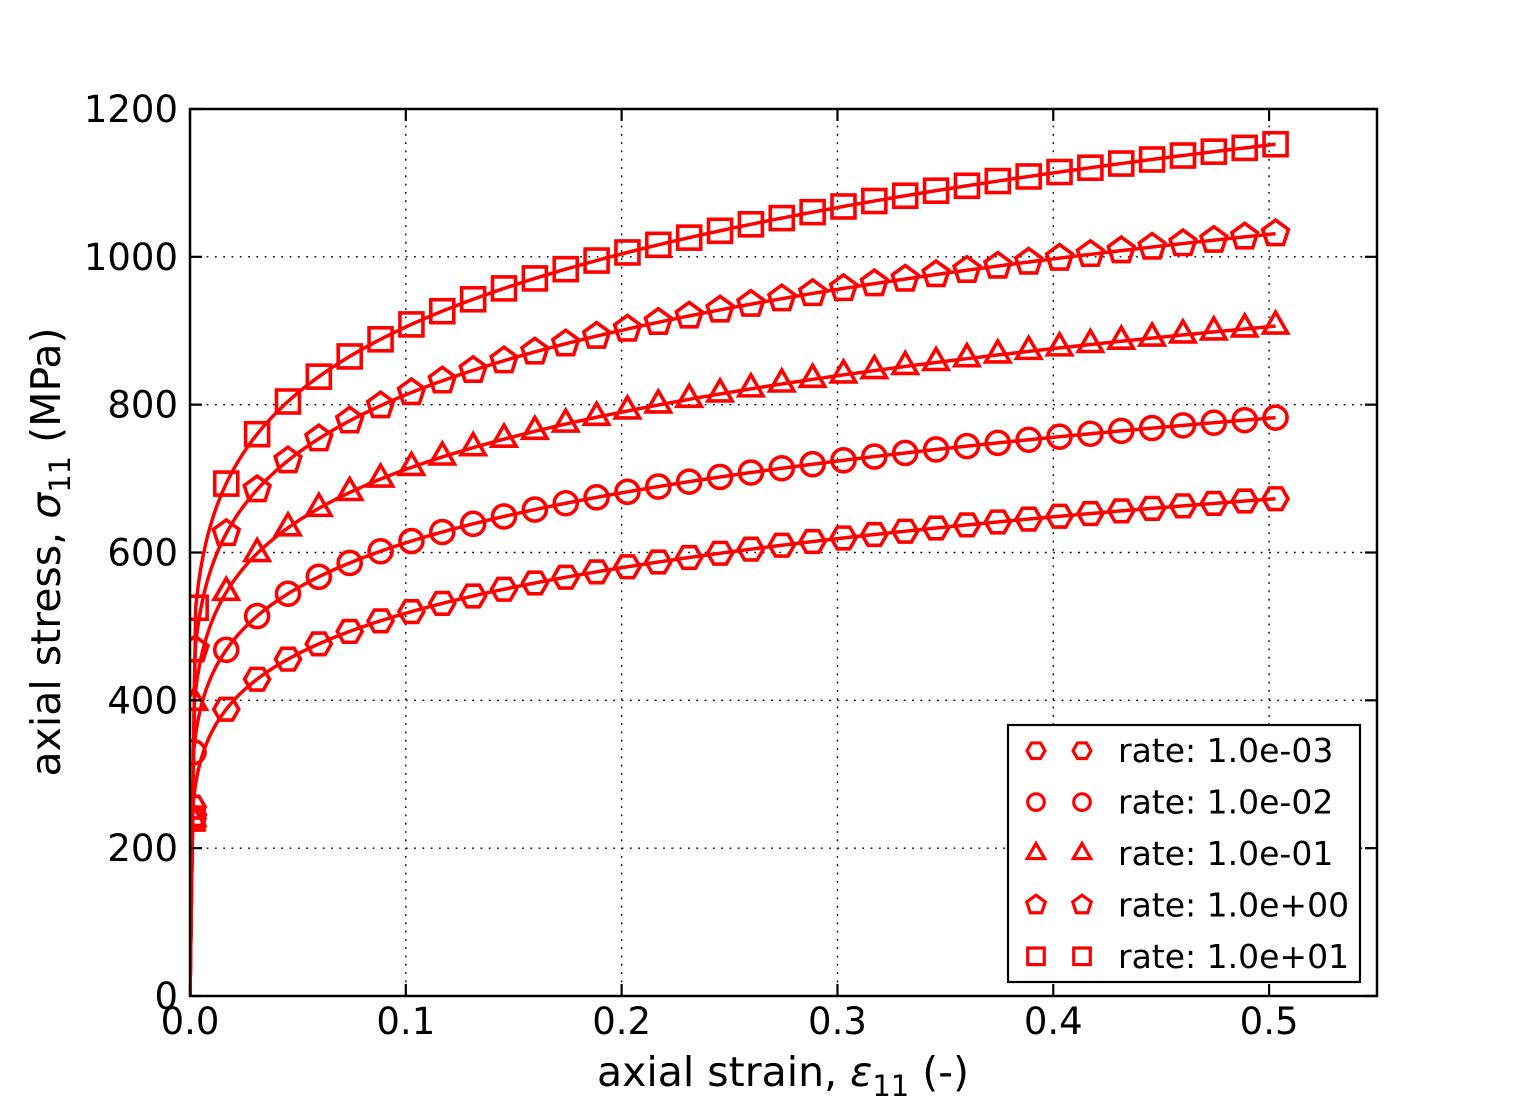 This screenshot has height=1111, width=1530. I want to click on ylabel-axis-label: axial stress, σ11 (MPa), so click(49, 551).